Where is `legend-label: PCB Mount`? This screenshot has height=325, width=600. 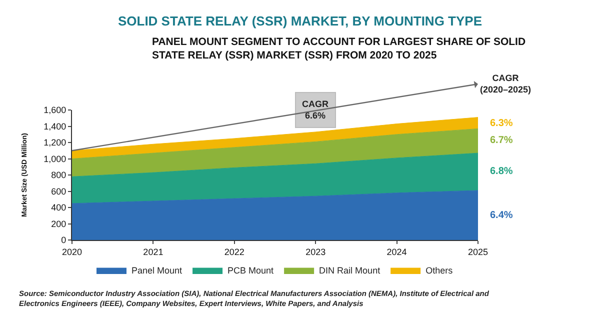 legend-label: PCB Mount is located at coordinates (251, 271).